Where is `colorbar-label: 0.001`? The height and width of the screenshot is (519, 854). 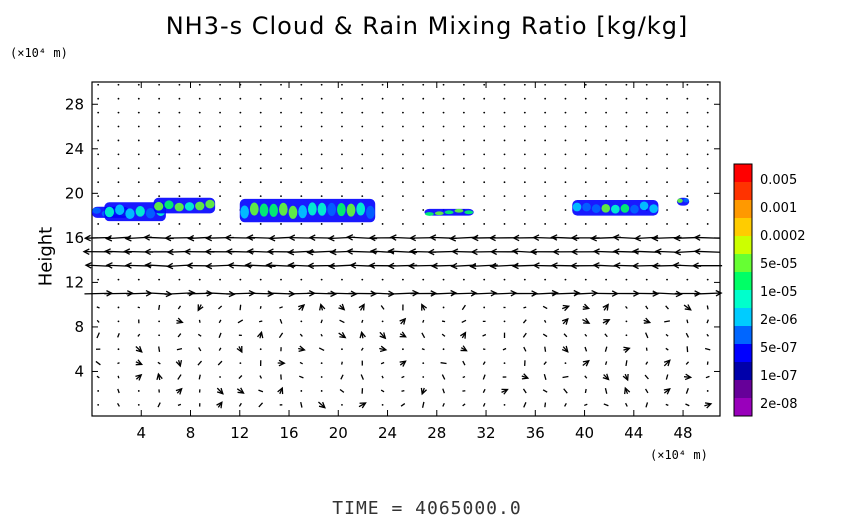 colorbar-label: 0.001 is located at coordinates (778, 208).